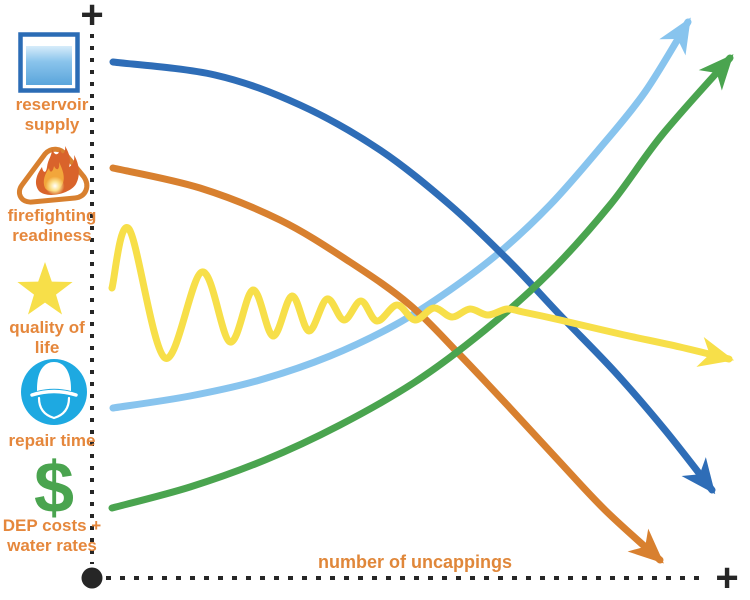 The width and height of the screenshot is (750, 600). What do you see at coordinates (92, 578) in the screenshot?
I see `origin-dot` at bounding box center [92, 578].